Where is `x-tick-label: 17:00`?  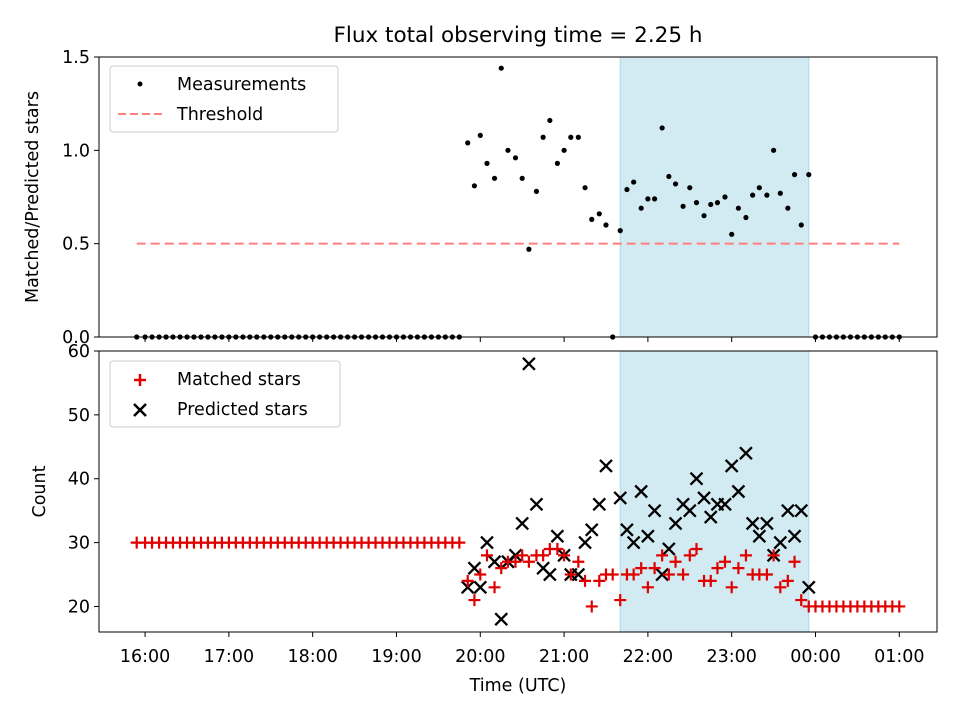 x-tick-label: 17:00 is located at coordinates (229, 657).